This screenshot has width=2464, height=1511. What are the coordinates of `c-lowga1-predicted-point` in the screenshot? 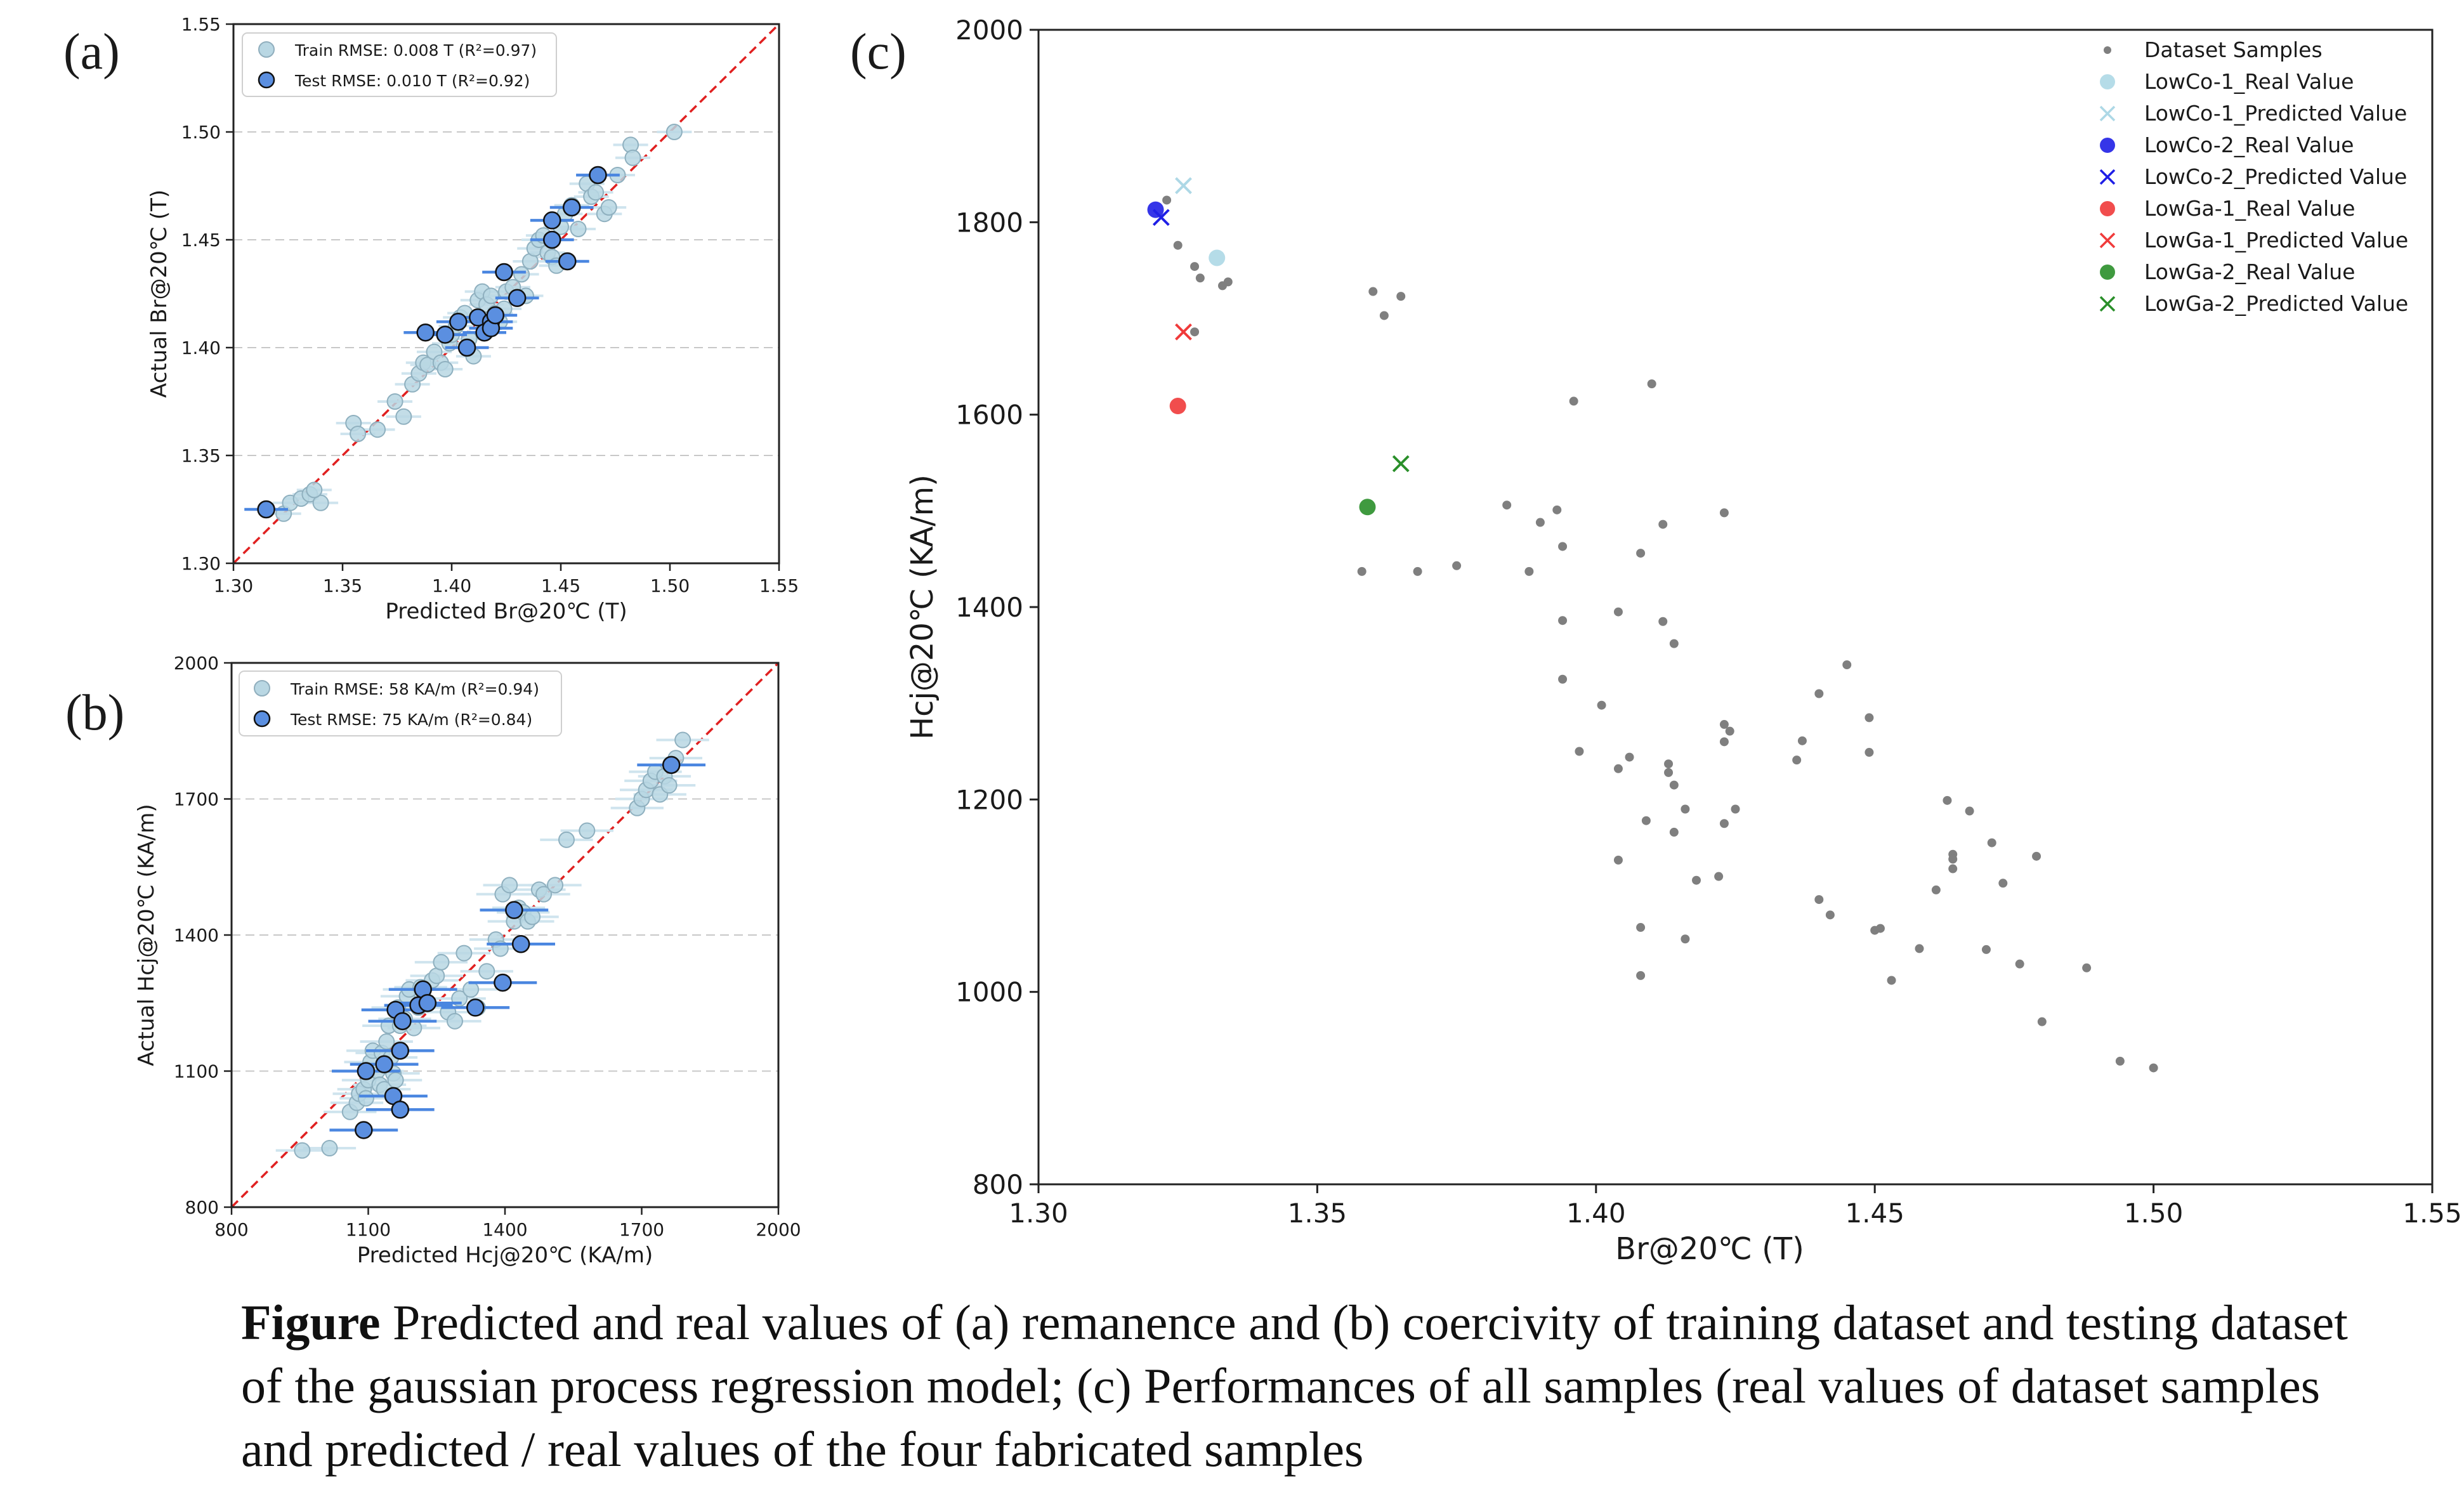 It's located at (1183, 332).